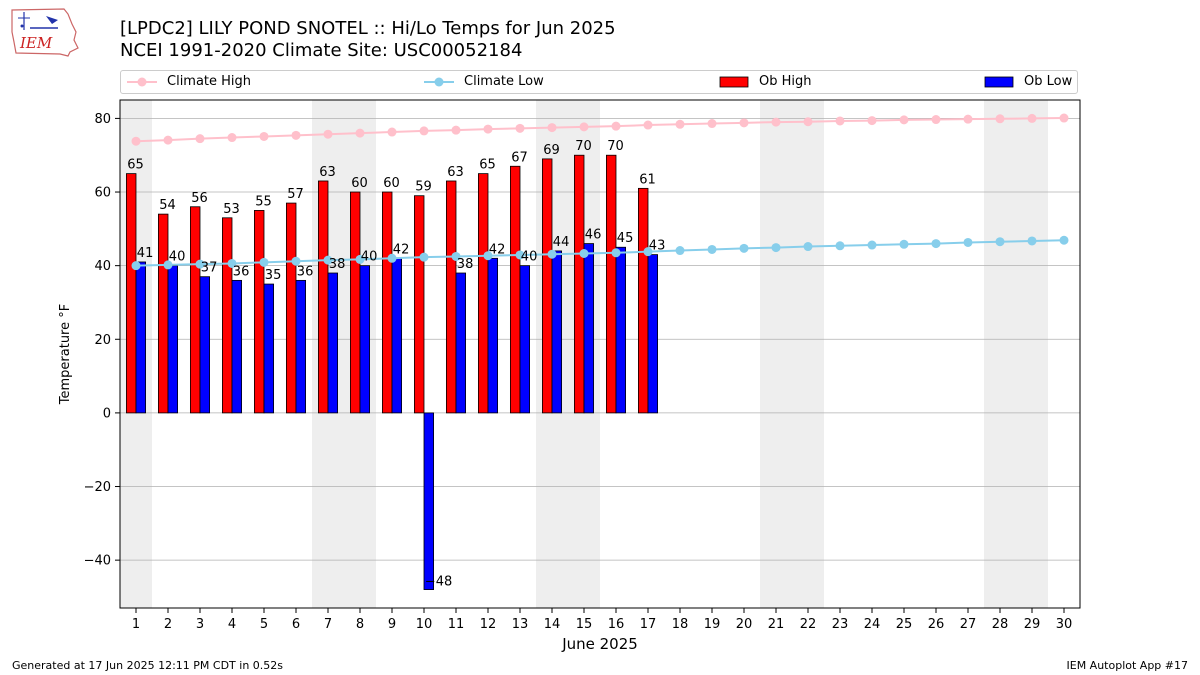 The width and height of the screenshot is (1200, 675). What do you see at coordinates (1016, 354) in the screenshot?
I see `weekend-band` at bounding box center [1016, 354].